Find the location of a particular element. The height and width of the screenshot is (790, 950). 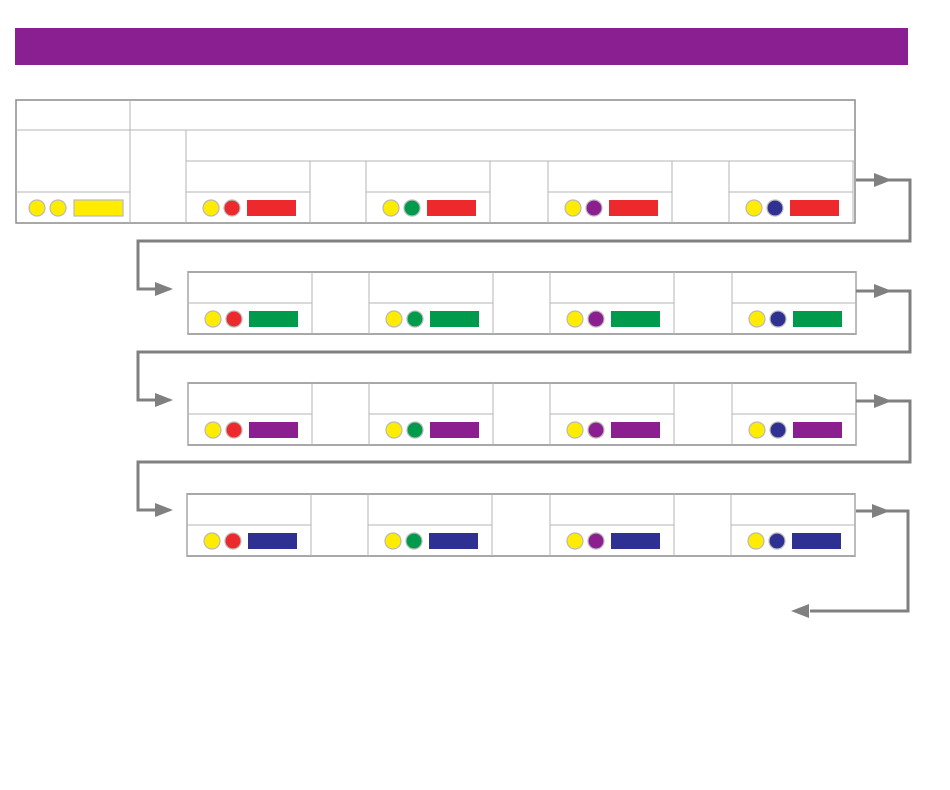

header-banner is located at coordinates (461, 46).